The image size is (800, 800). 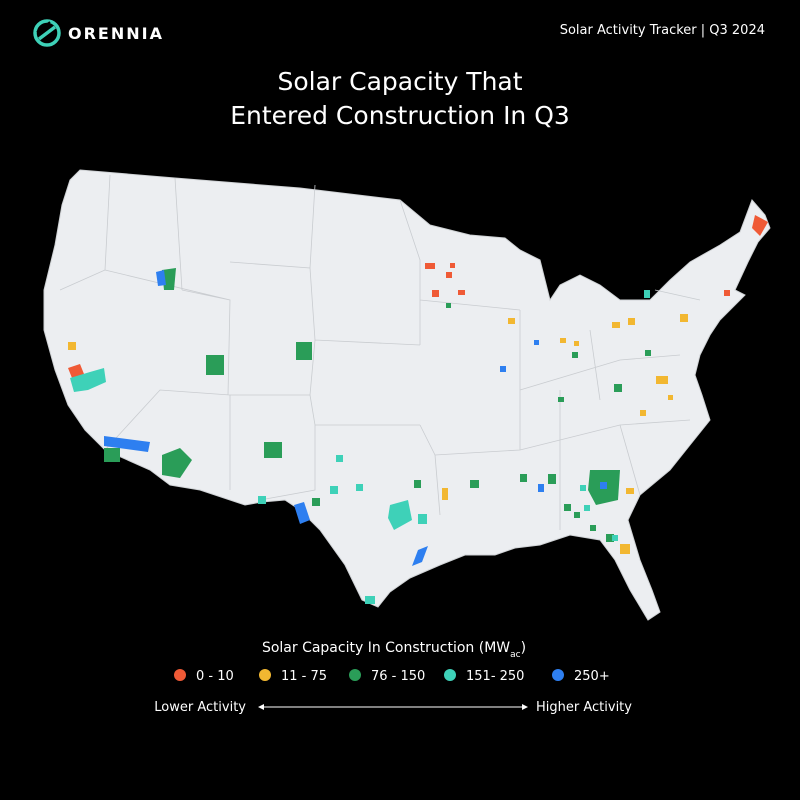 I want to click on scale-high: Higher Activity, so click(x=584, y=707).